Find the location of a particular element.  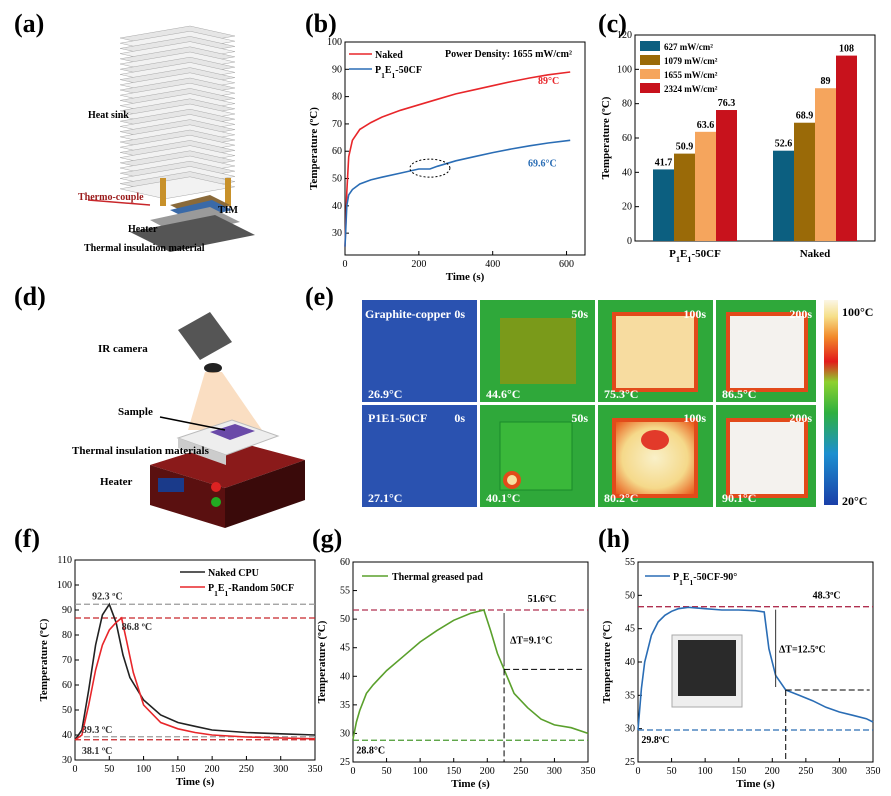

panel-label-b: (b) is located at coordinates (321, 23).